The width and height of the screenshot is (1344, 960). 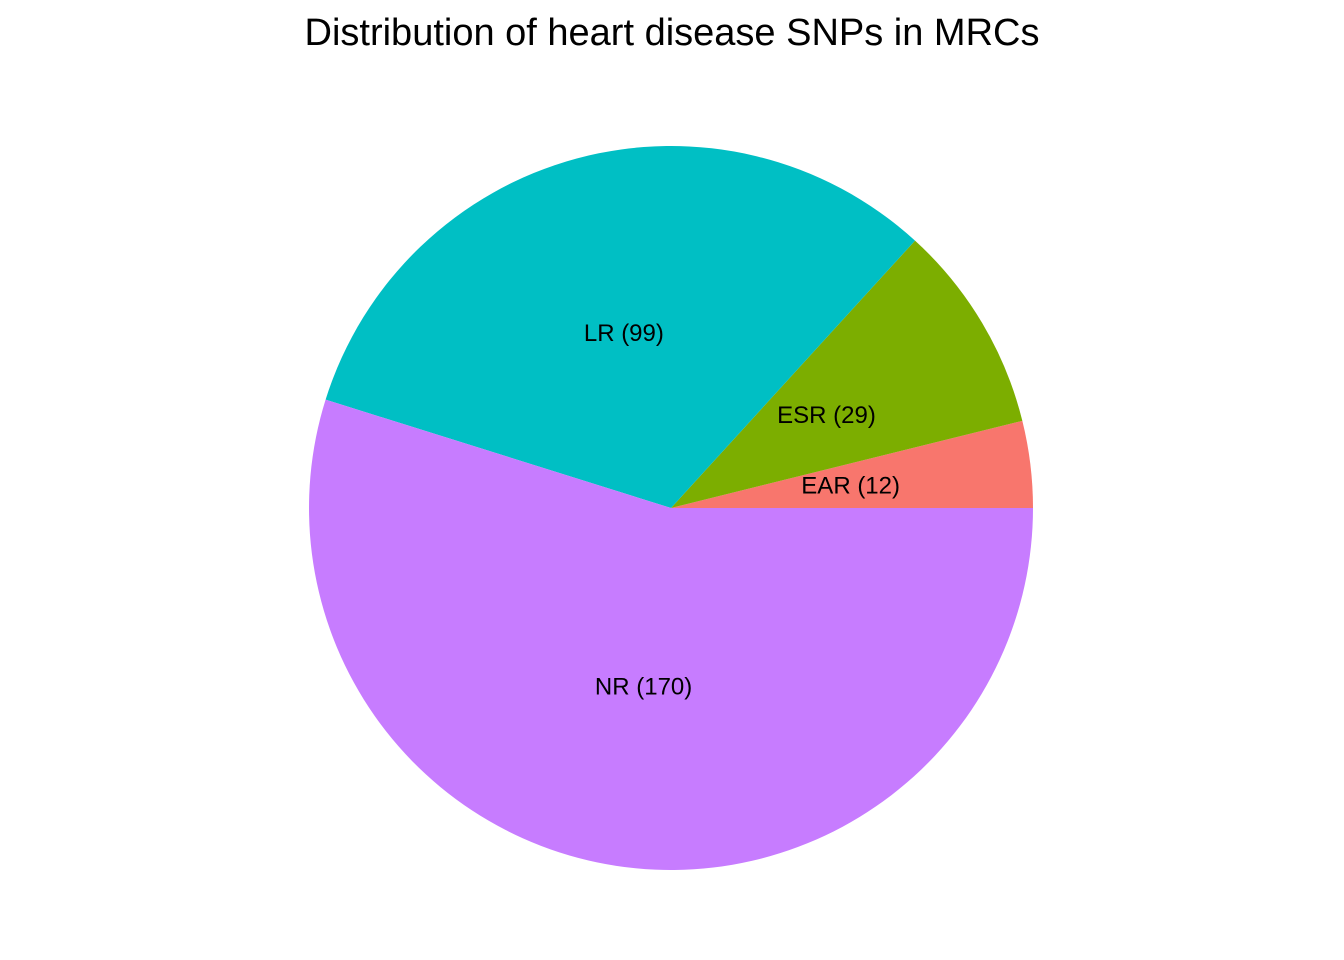 I want to click on slice-label-ear: EAR (12), so click(x=850, y=486).